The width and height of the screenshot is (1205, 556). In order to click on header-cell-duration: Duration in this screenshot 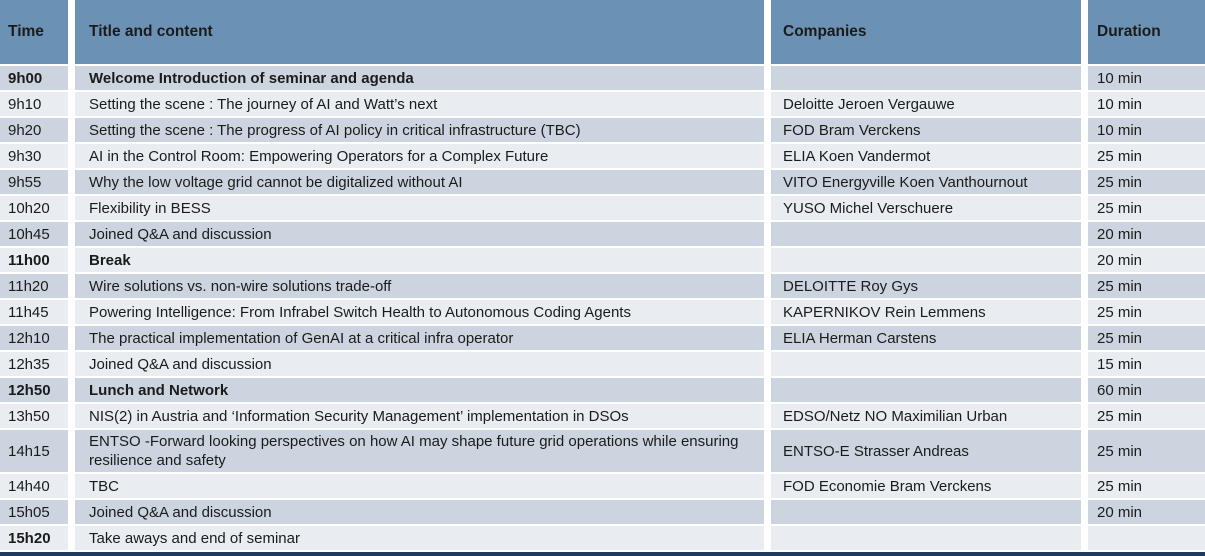, I will do `click(1146, 32)`.